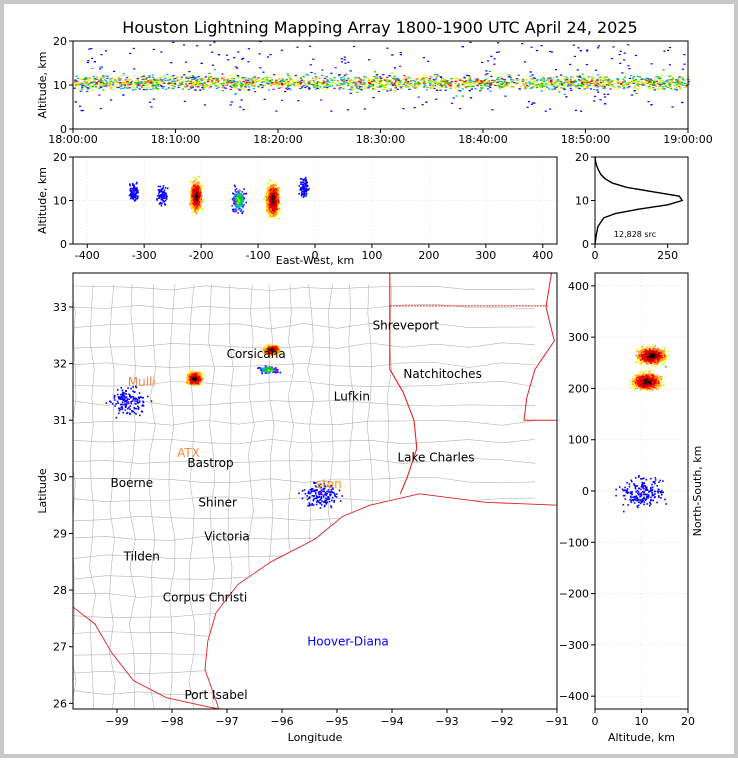 This screenshot has height=762, width=738. Describe the element at coordinates (687, 139) in the screenshot. I see `x-tick-label: 19:00:00` at that location.